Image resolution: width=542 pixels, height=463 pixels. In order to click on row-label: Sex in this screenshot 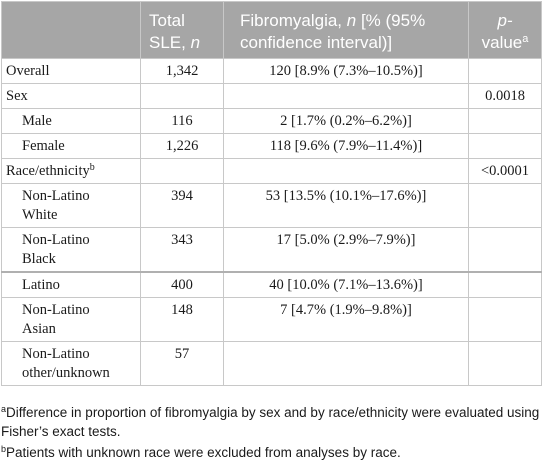, I will do `click(71, 96)`.